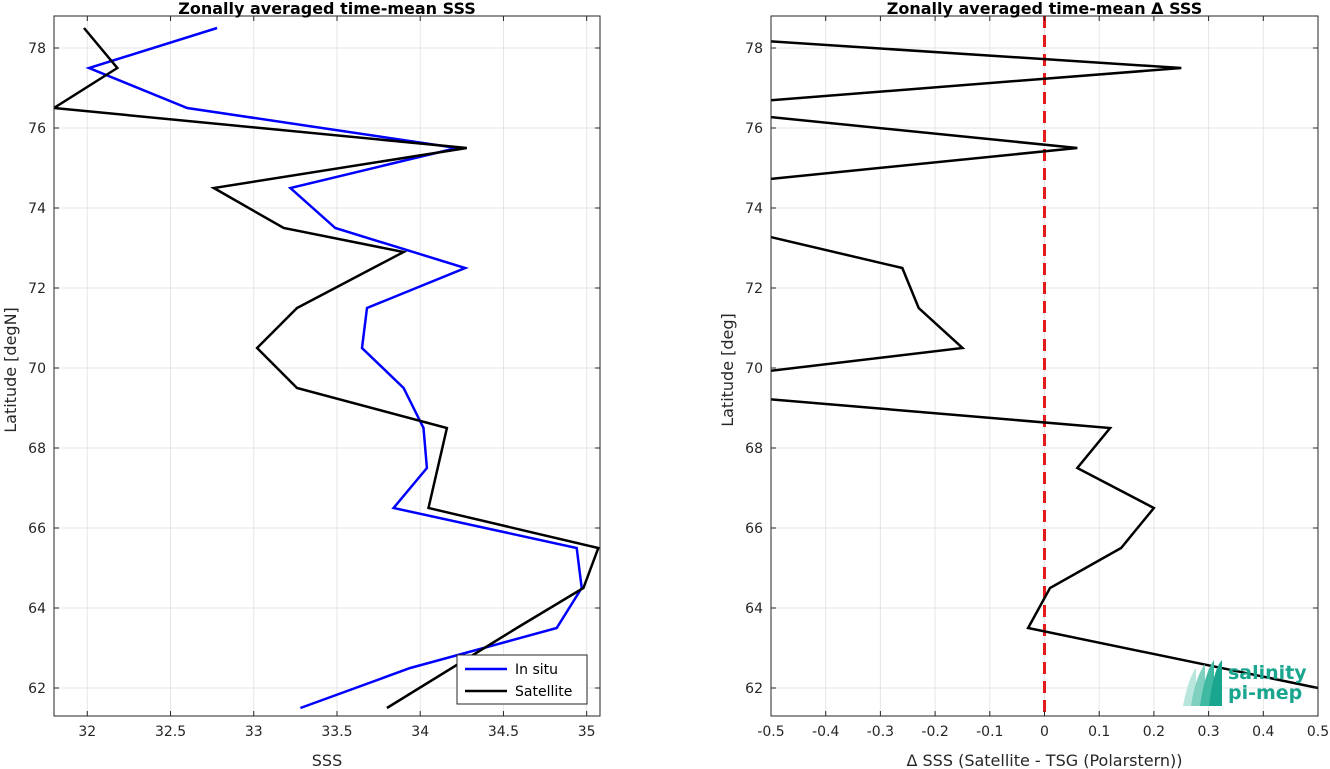 This screenshot has height=769, width=1330. I want to click on sss-x-tick-label: 33, so click(254, 732).